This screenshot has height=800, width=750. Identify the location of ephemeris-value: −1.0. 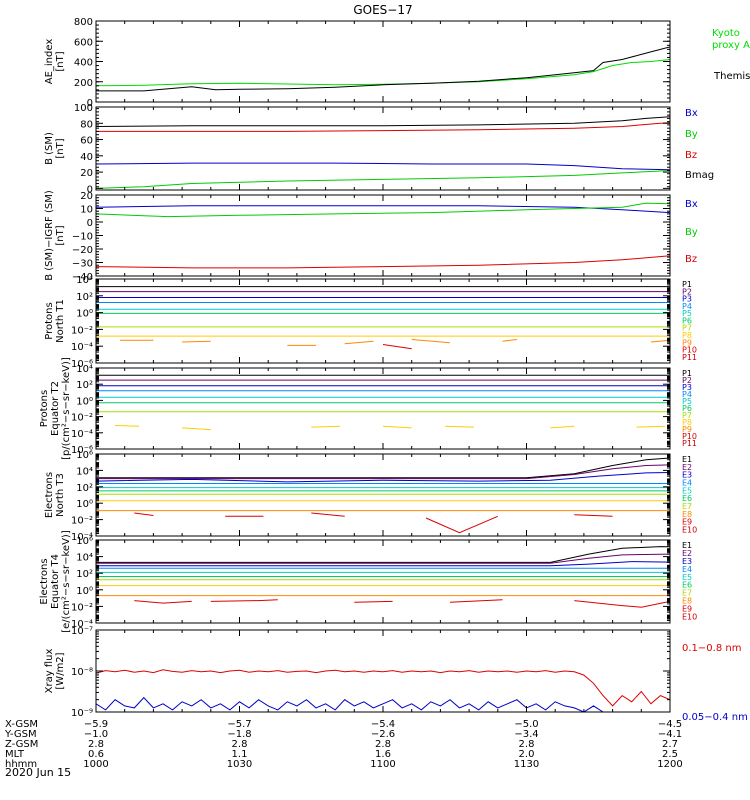
(96, 734).